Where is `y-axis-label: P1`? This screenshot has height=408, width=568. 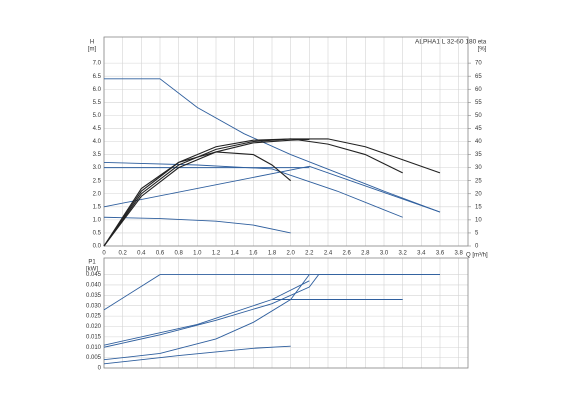
y-axis-label: P1 is located at coordinates (92, 263).